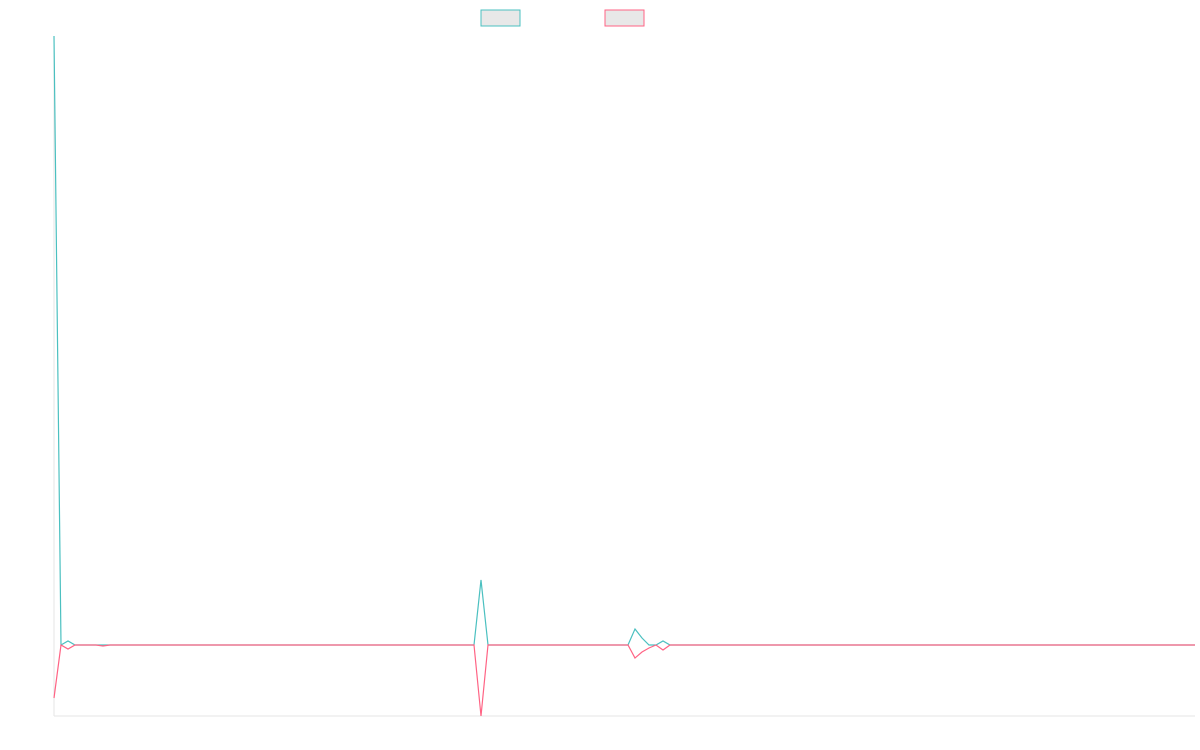 This screenshot has height=750, width=1200. Describe the element at coordinates (562, 18) in the screenshot. I see `legend` at that location.